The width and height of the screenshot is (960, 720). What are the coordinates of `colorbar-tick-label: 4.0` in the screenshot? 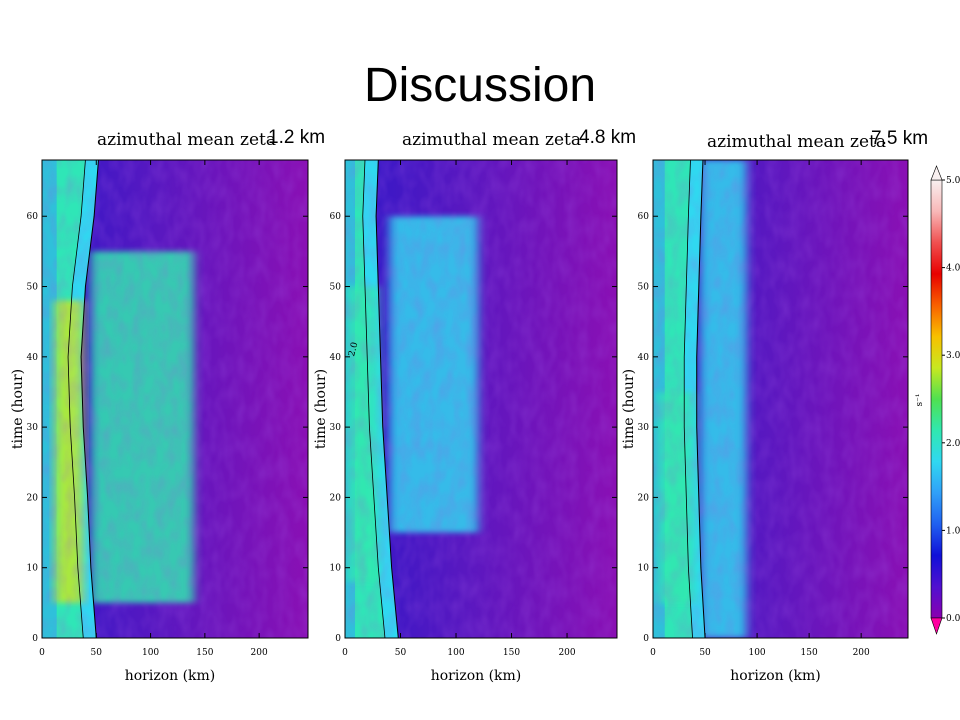 It's located at (953, 269).